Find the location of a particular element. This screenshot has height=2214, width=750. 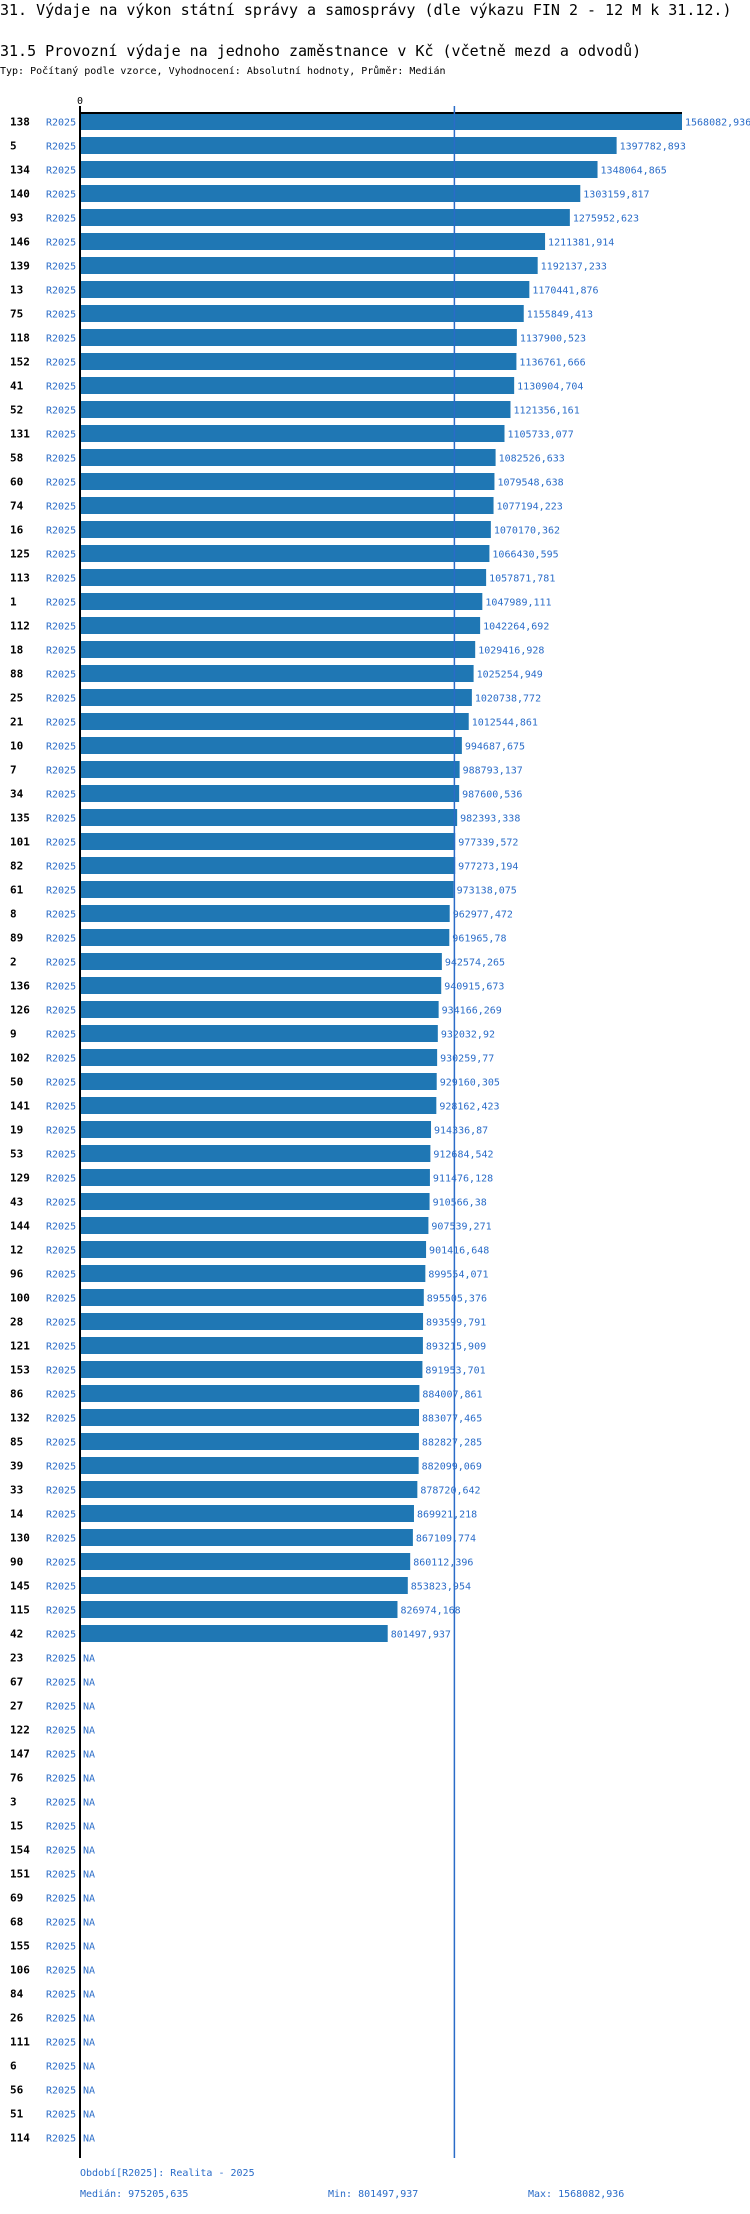

row-id-label: 53 is located at coordinates (16, 1154).